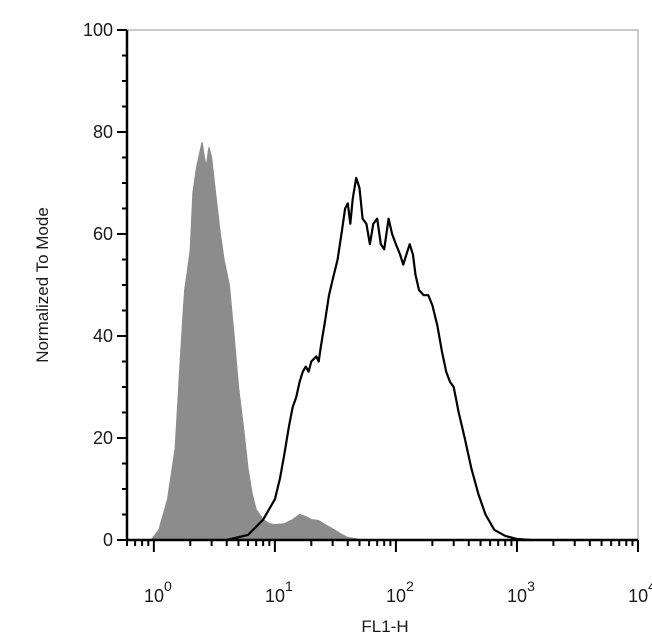 This screenshot has height=644, width=652. What do you see at coordinates (389, 572) in the screenshot?
I see `x-axis: 10⁰ 10¹ 10² 10³ 10⁴` at bounding box center [389, 572].